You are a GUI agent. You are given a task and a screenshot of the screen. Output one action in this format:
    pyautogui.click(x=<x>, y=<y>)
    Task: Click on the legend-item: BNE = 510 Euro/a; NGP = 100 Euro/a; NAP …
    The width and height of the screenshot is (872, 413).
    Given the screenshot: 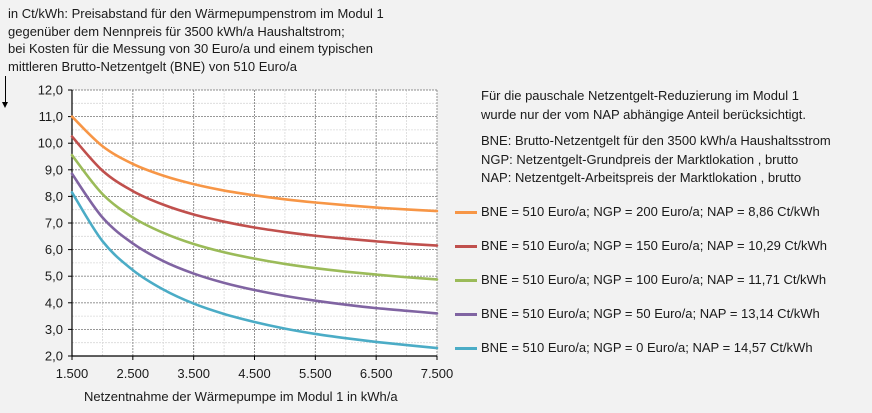 What is the action you would take?
    pyautogui.click(x=640, y=280)
    